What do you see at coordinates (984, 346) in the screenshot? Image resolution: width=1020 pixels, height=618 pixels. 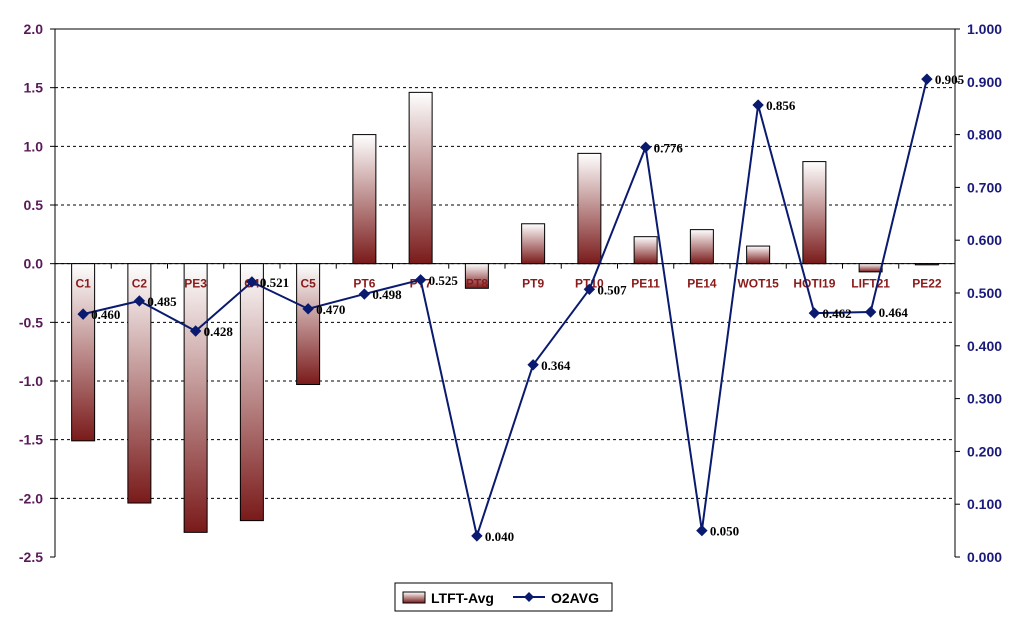 I see `right-tick-label: 0.400` at bounding box center [984, 346].